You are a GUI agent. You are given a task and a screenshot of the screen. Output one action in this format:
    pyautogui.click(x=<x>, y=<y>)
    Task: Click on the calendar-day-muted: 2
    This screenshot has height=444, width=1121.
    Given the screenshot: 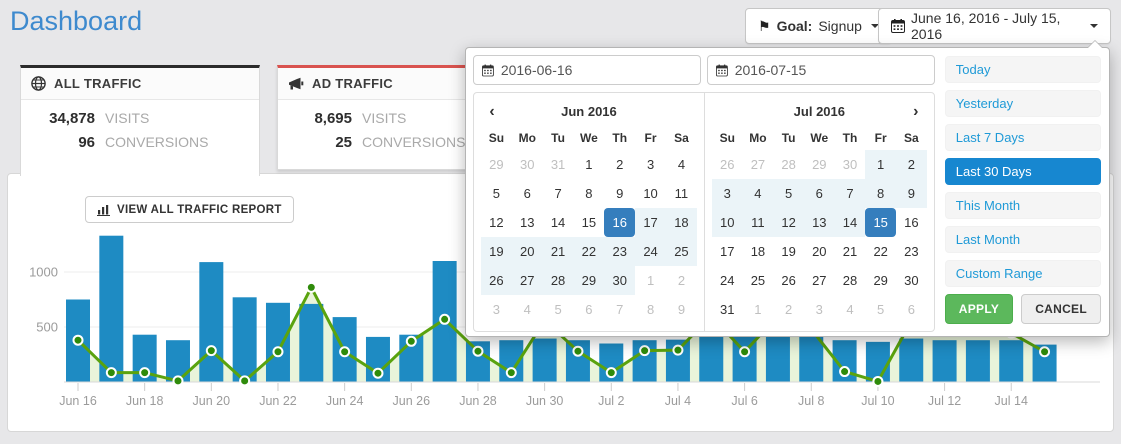 What is the action you would take?
    pyautogui.click(x=788, y=309)
    